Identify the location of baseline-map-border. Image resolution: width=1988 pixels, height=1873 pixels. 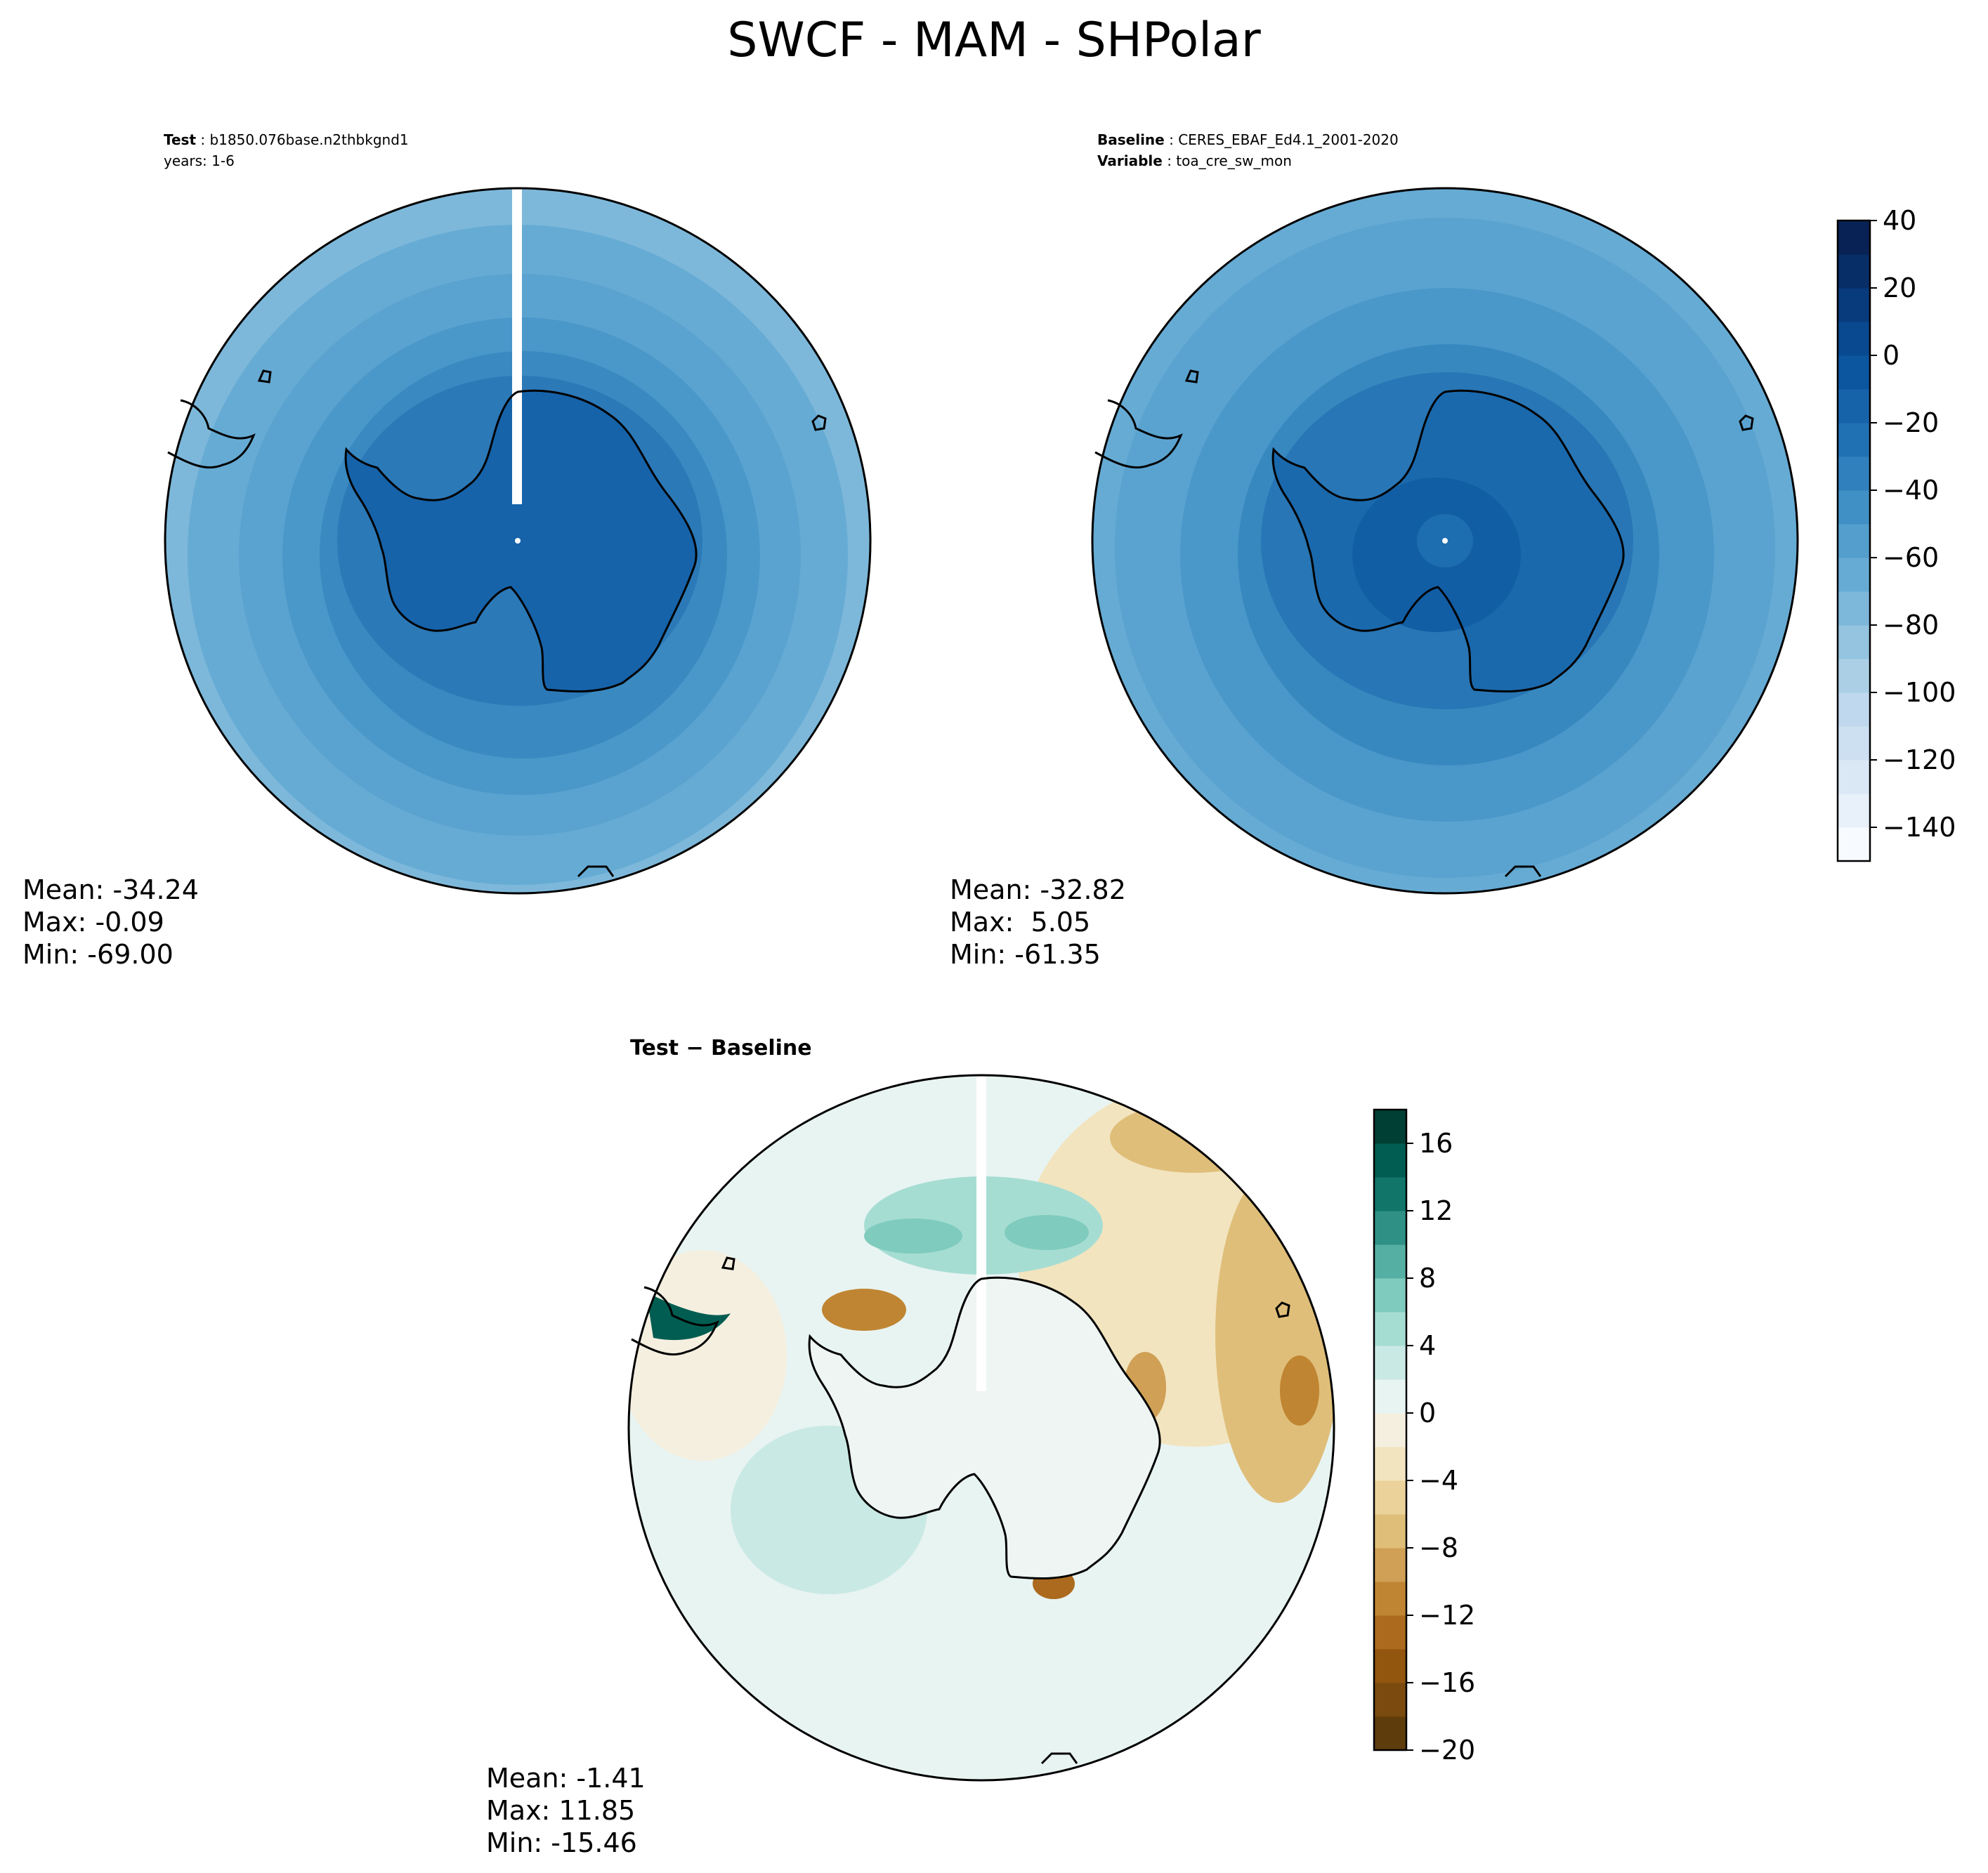
(1445, 541).